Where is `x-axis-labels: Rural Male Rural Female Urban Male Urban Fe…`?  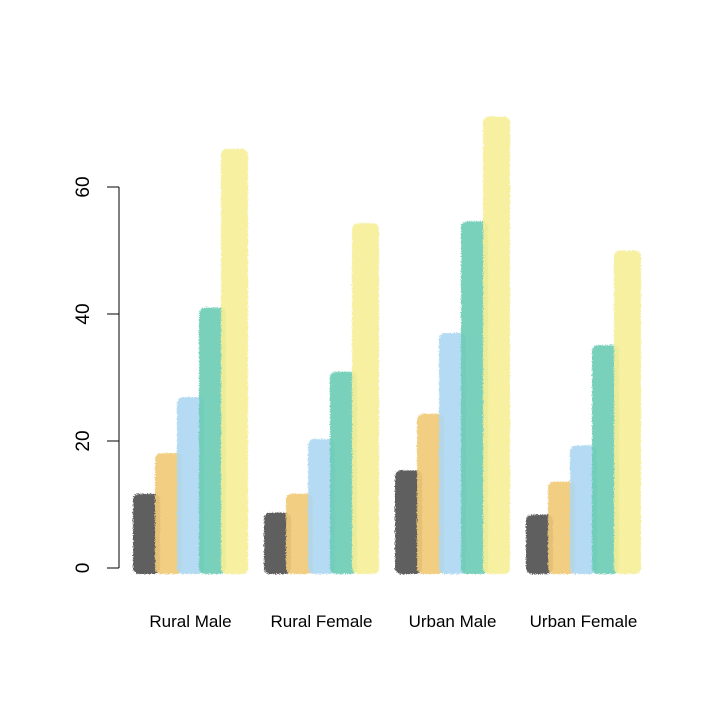
x-axis-labels: Rural Male Rural Female Urban Male Urban Fe… is located at coordinates (393, 621).